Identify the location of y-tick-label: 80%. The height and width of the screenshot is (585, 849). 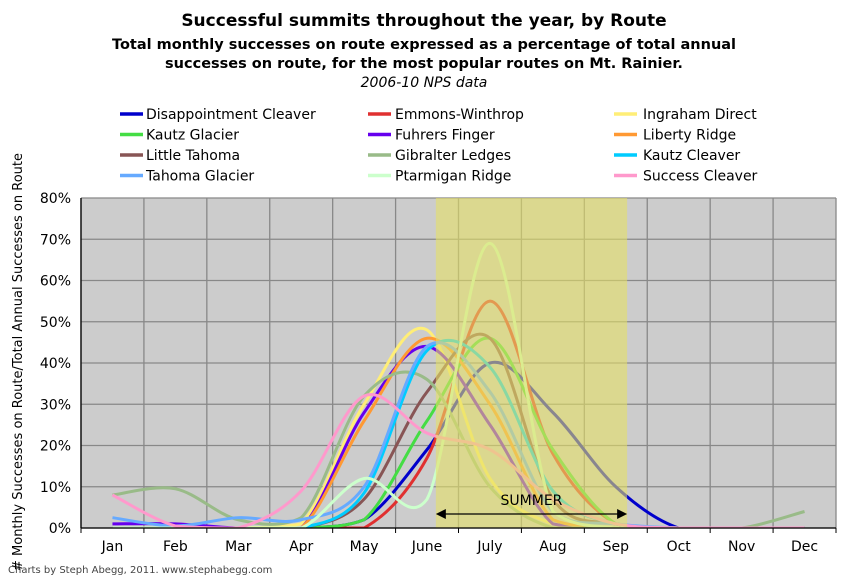
(55, 199).